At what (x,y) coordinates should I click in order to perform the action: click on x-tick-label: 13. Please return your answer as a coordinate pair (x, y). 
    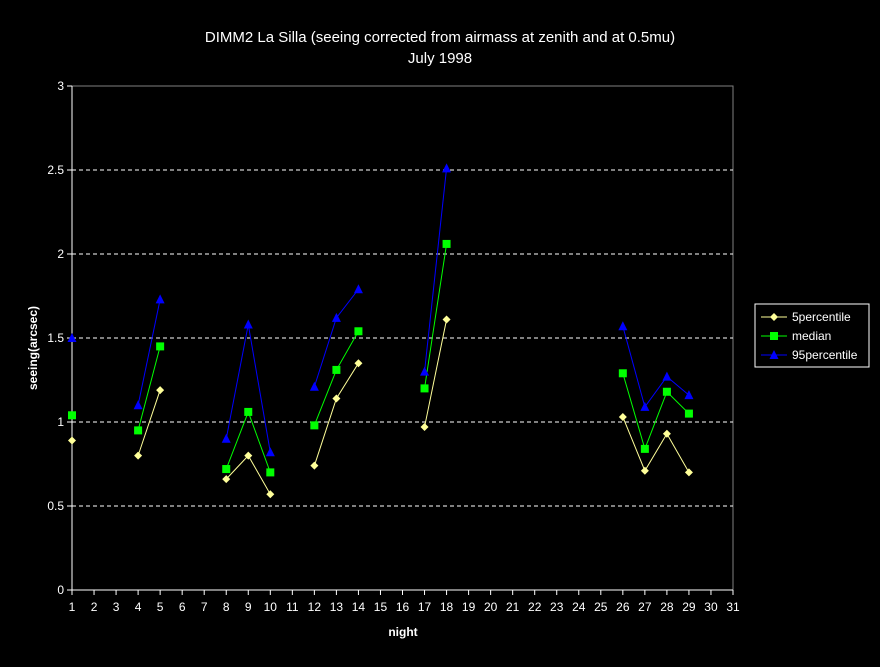
    Looking at the image, I should click on (337, 607).